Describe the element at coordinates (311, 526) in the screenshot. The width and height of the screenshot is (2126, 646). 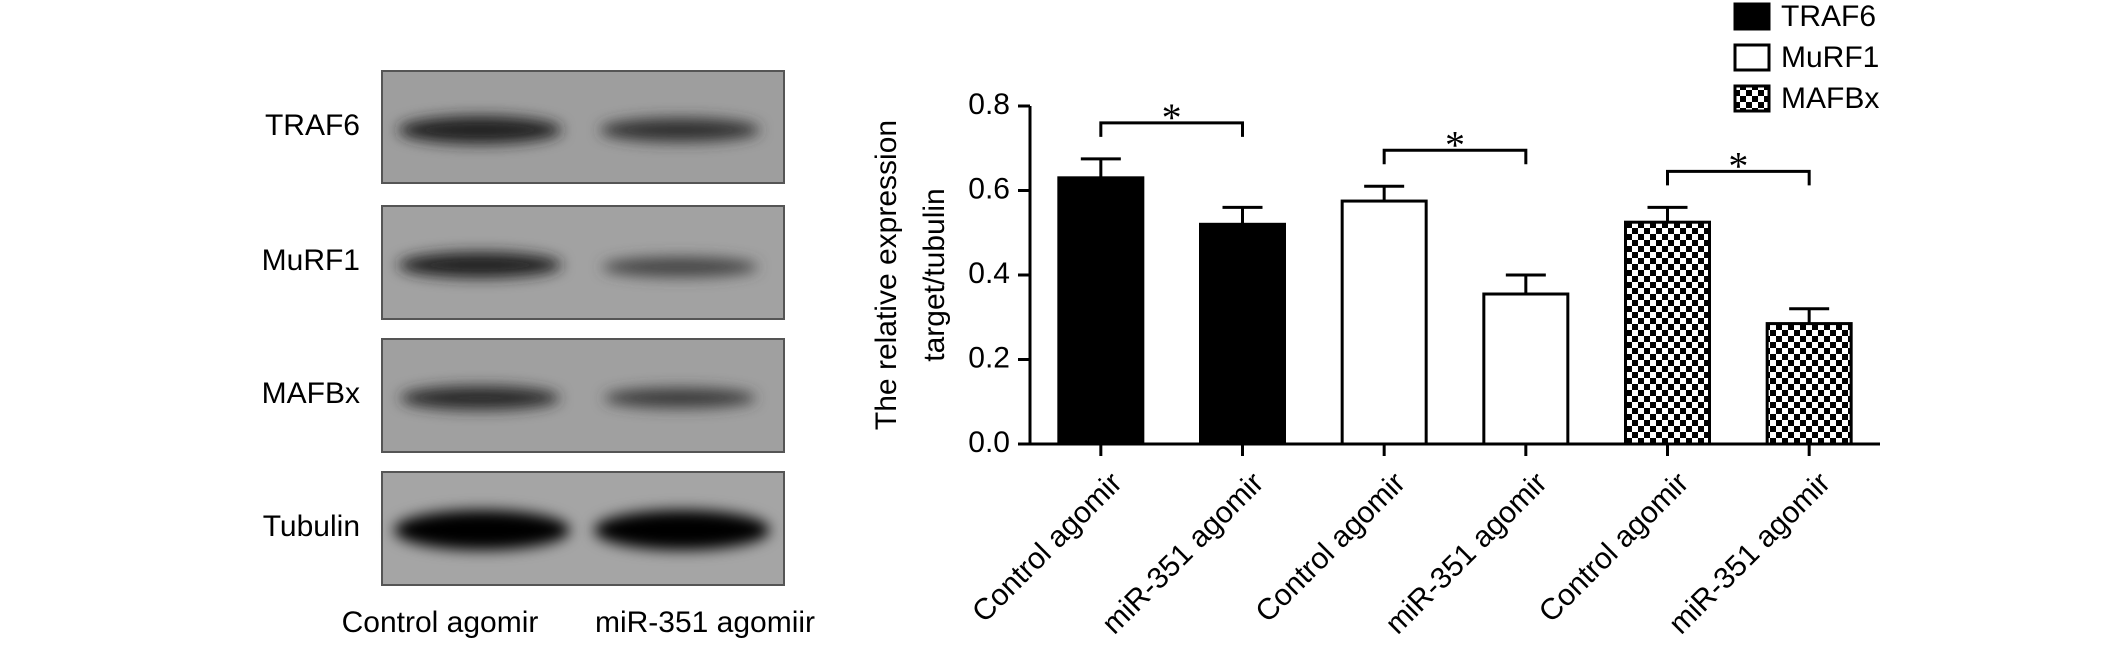
I see `blot-row-label: Tubulin` at that location.